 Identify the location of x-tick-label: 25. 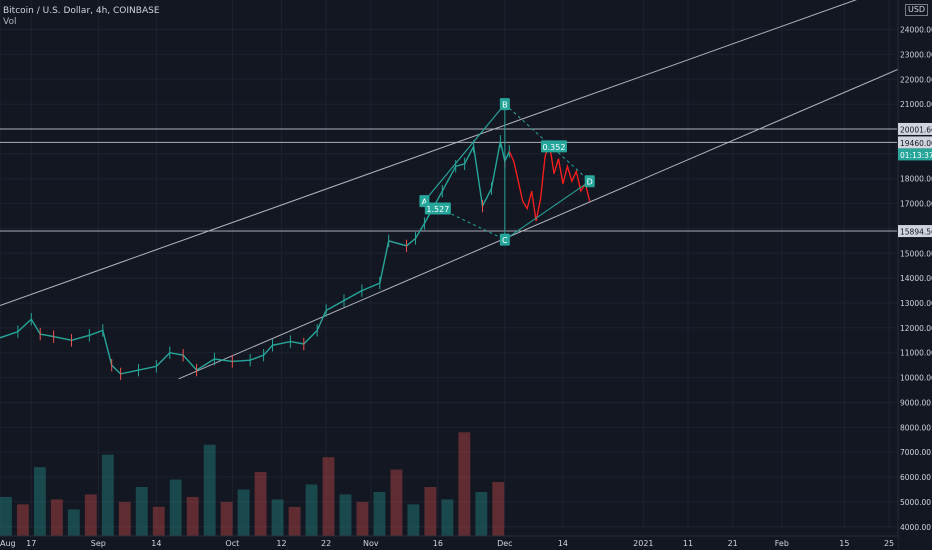
(889, 543).